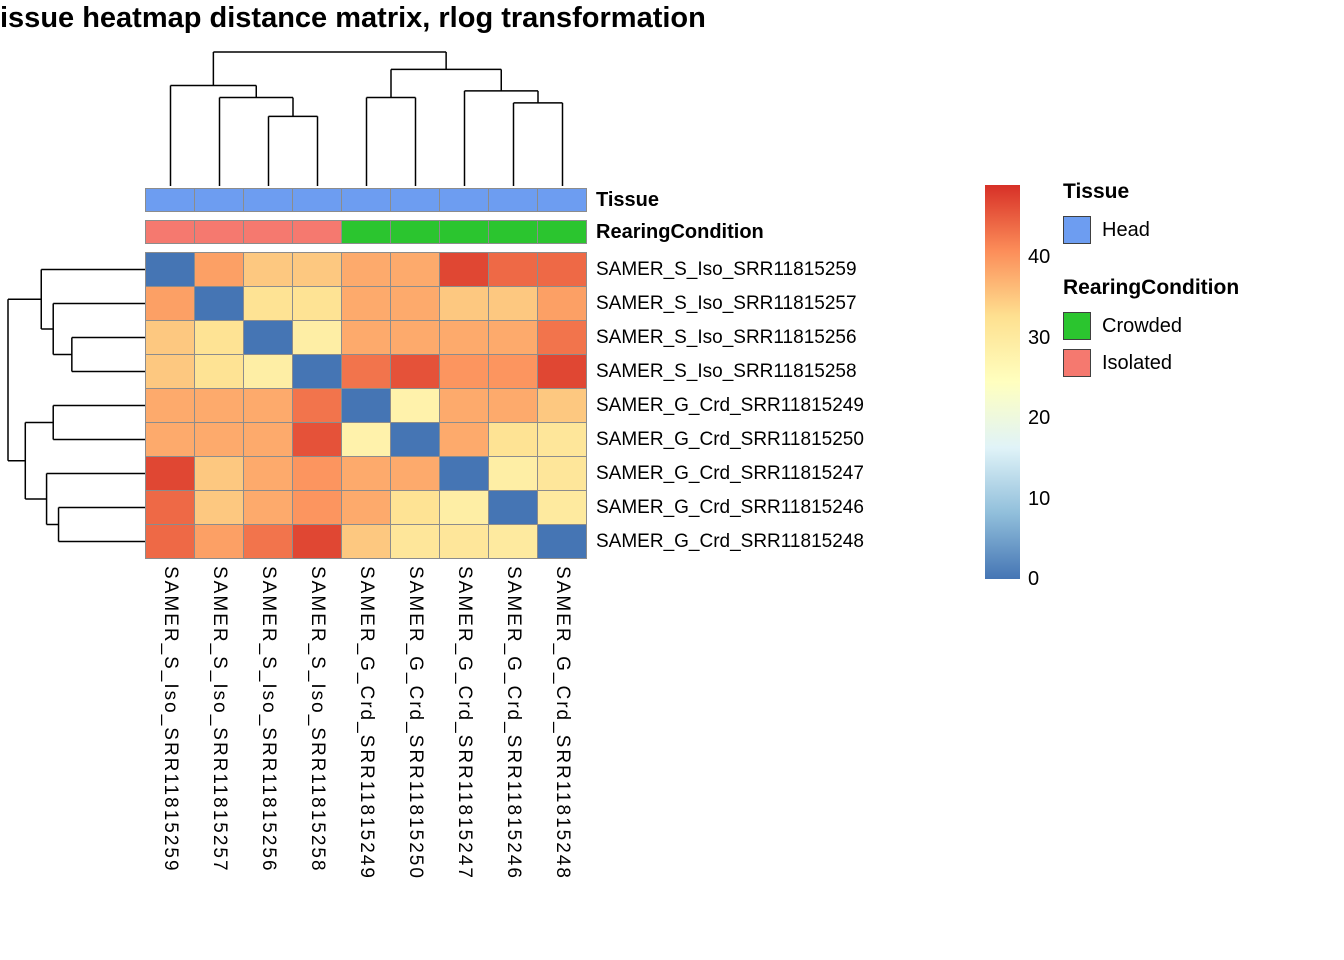 The width and height of the screenshot is (1344, 960). What do you see at coordinates (1096, 191) in the screenshot?
I see `legend-tissue-title: Tissue` at bounding box center [1096, 191].